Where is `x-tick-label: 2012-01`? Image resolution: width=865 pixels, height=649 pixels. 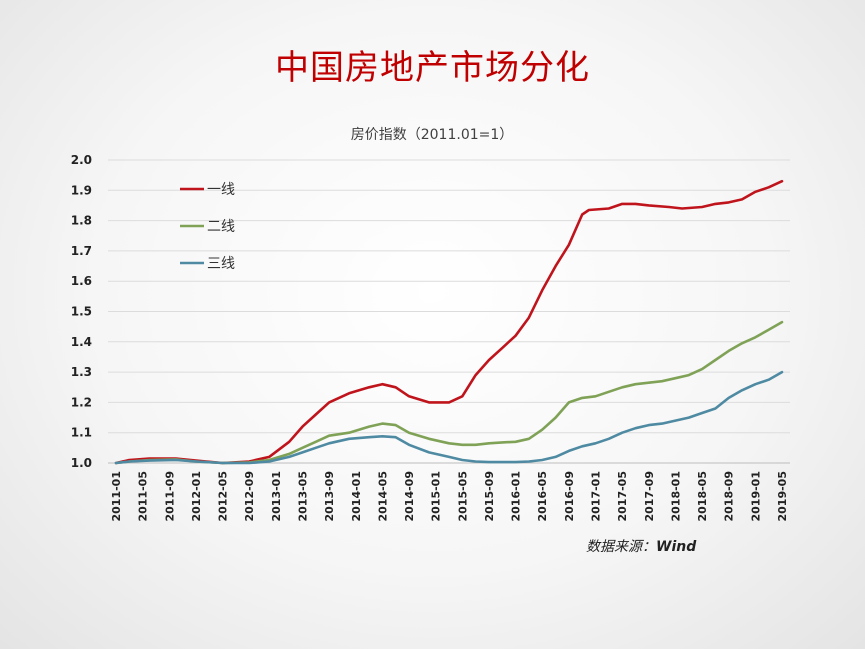 x-tick-label: 2012-01 is located at coordinates (196, 496).